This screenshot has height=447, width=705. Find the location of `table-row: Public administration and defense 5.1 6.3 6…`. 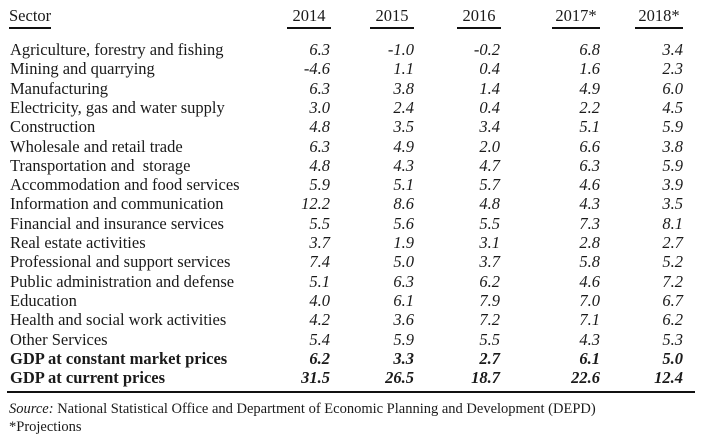

table-row: Public administration and defense 5.1 6.3 6… is located at coordinates (352, 281).